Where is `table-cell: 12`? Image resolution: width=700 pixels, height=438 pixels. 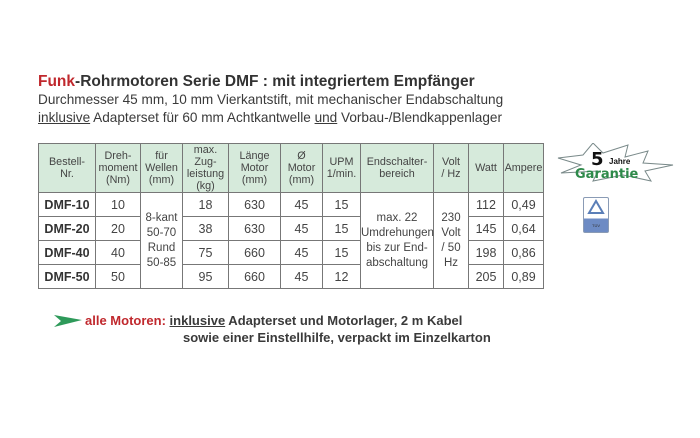 table-cell: 12 is located at coordinates (341, 276).